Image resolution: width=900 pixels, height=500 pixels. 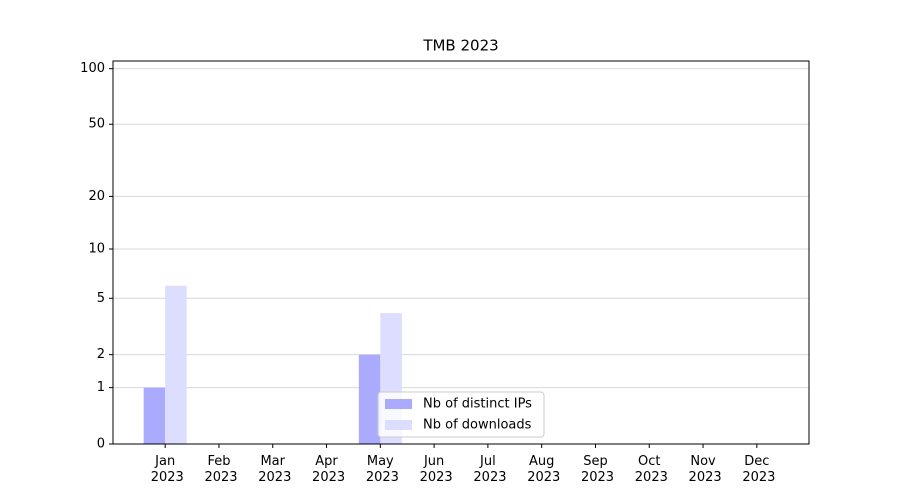 I want to click on y-tick-label: 5, so click(x=101, y=298).